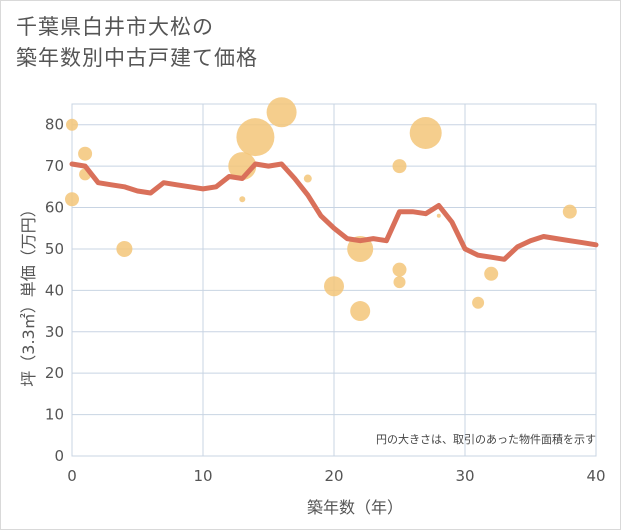  I want to click on size-note: 円の大きさは、取引のあった物件面積を示す, so click(486, 439).